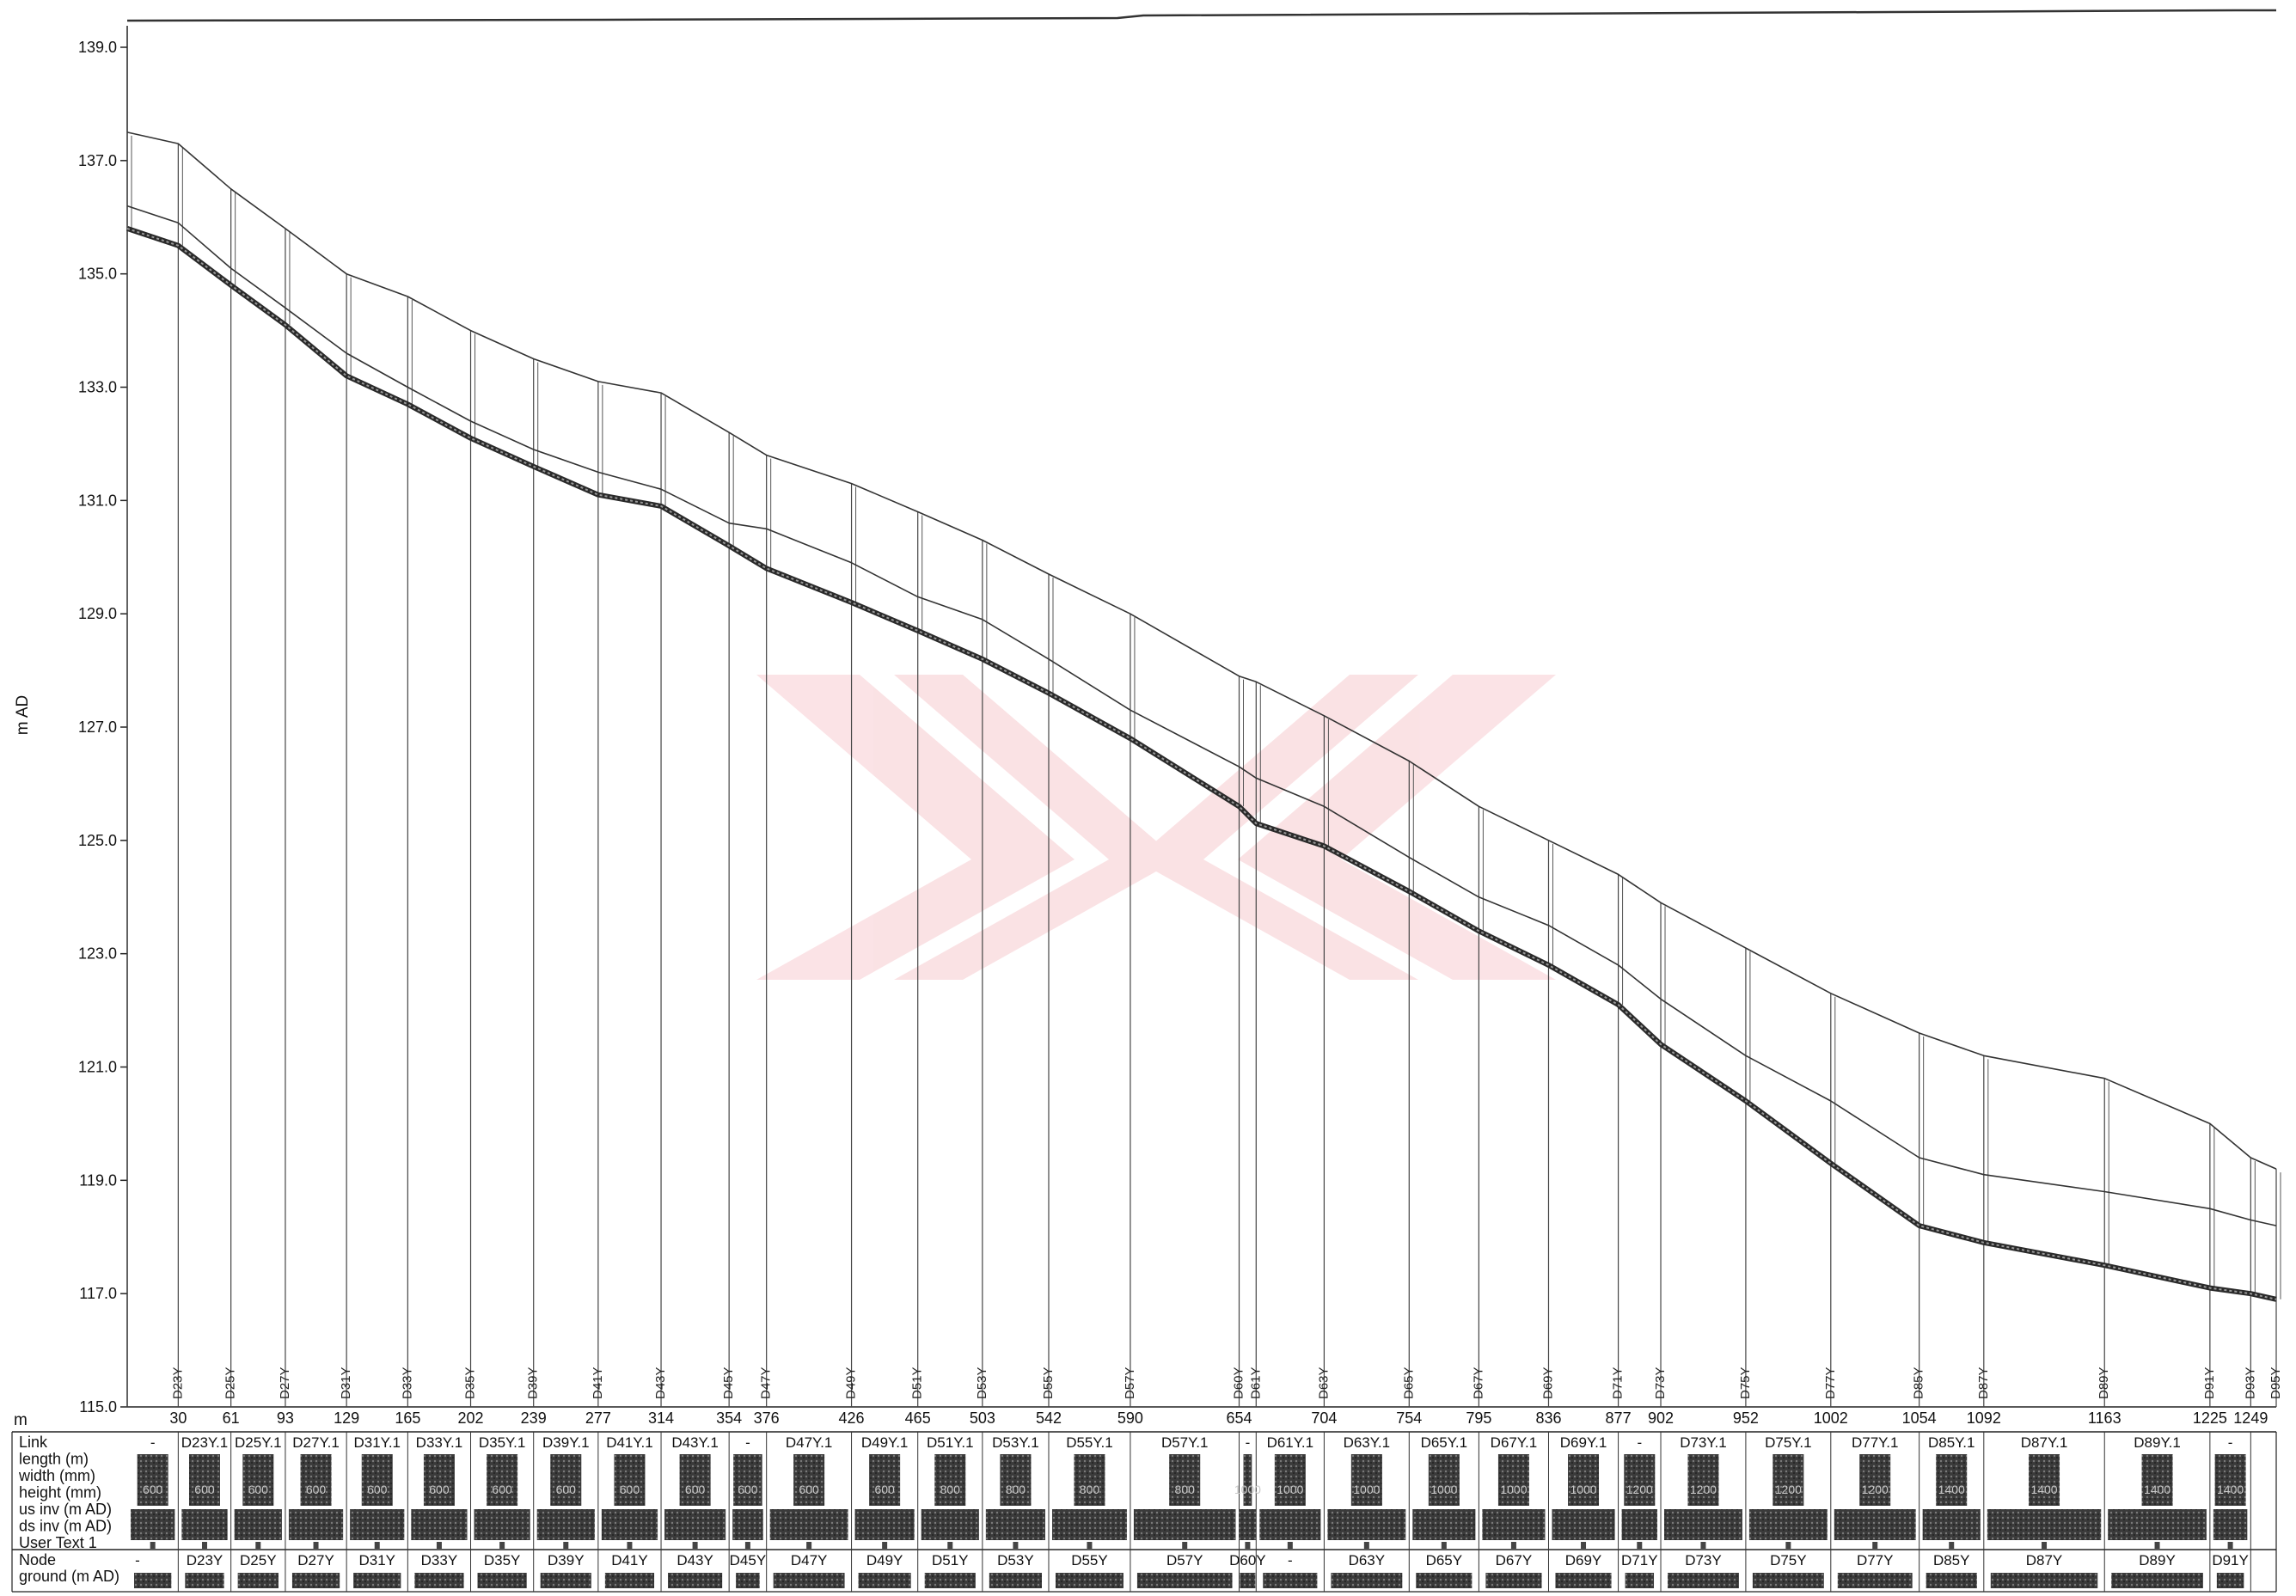 This screenshot has height=1596, width=2296. I want to click on node-label: D23Y, so click(177, 1383).